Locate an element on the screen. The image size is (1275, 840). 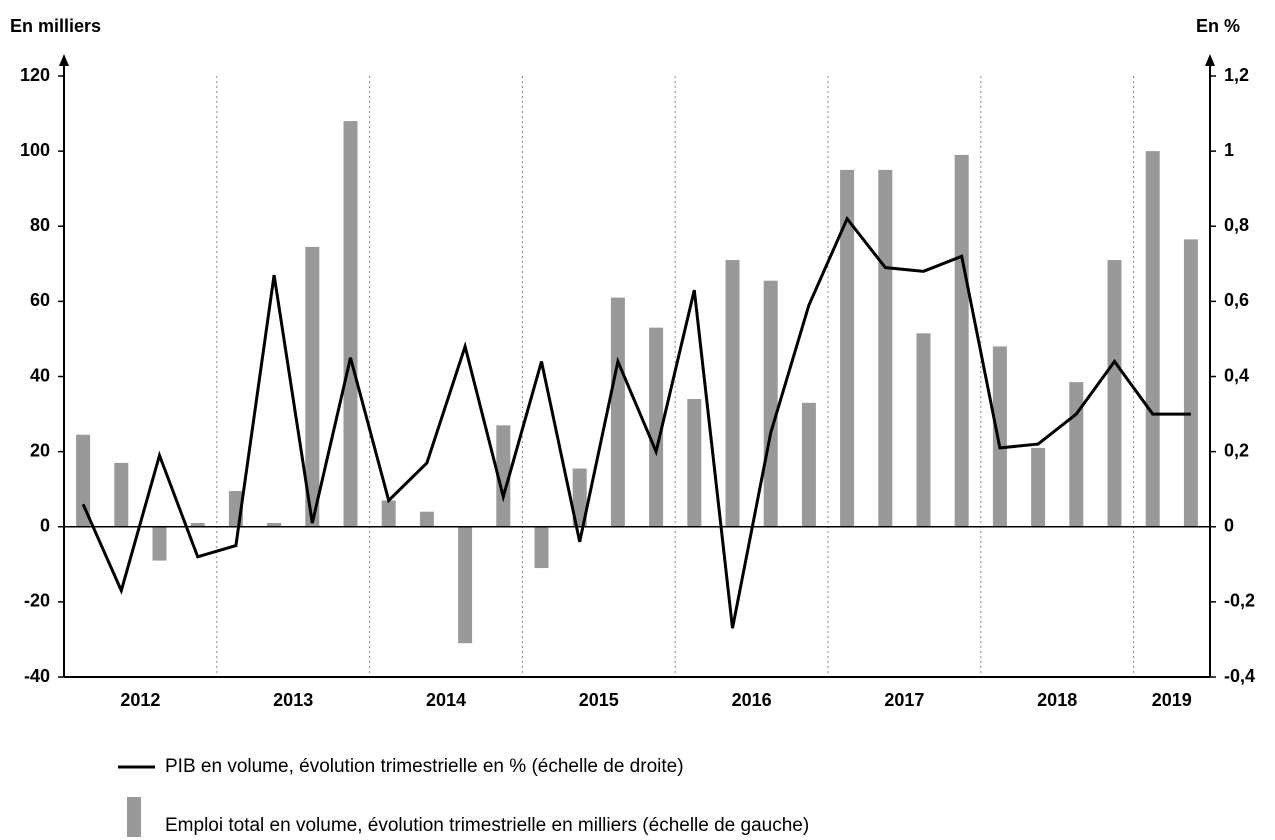
x-tick-label: 2018 is located at coordinates (1057, 700).